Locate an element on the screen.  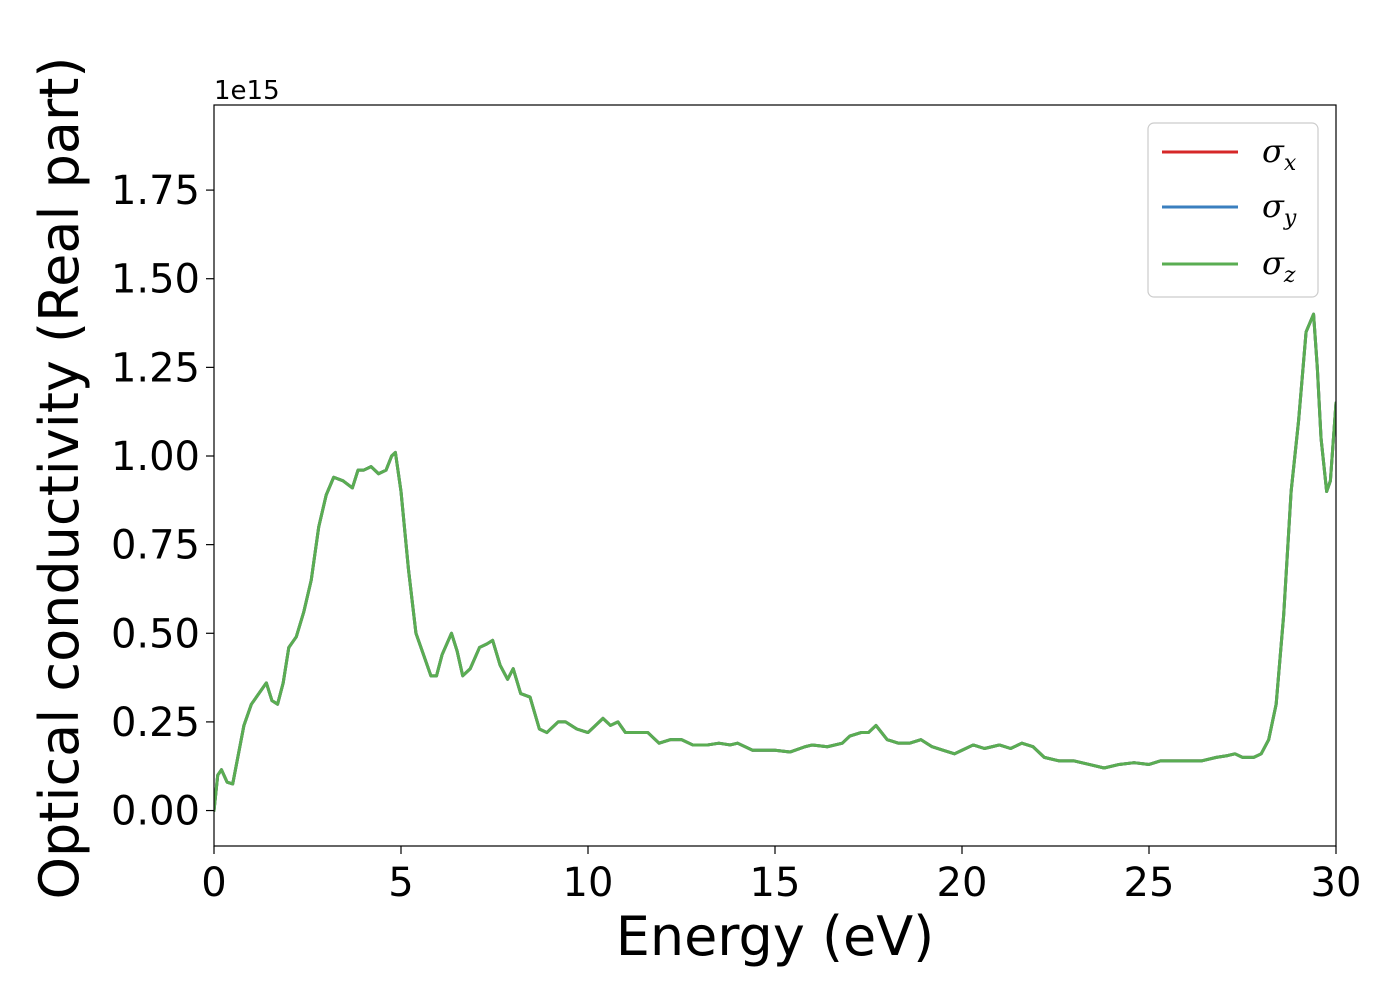
y-tick-label: 0.25 is located at coordinates (155, 723).